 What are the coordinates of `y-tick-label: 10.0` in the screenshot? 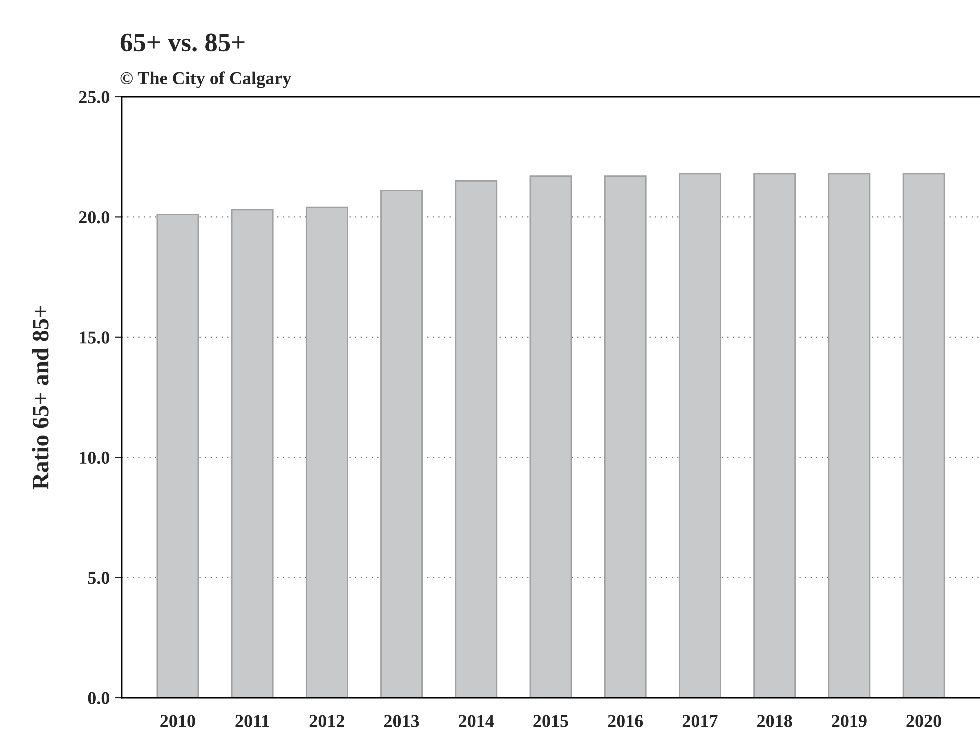 It's located at (95, 458).